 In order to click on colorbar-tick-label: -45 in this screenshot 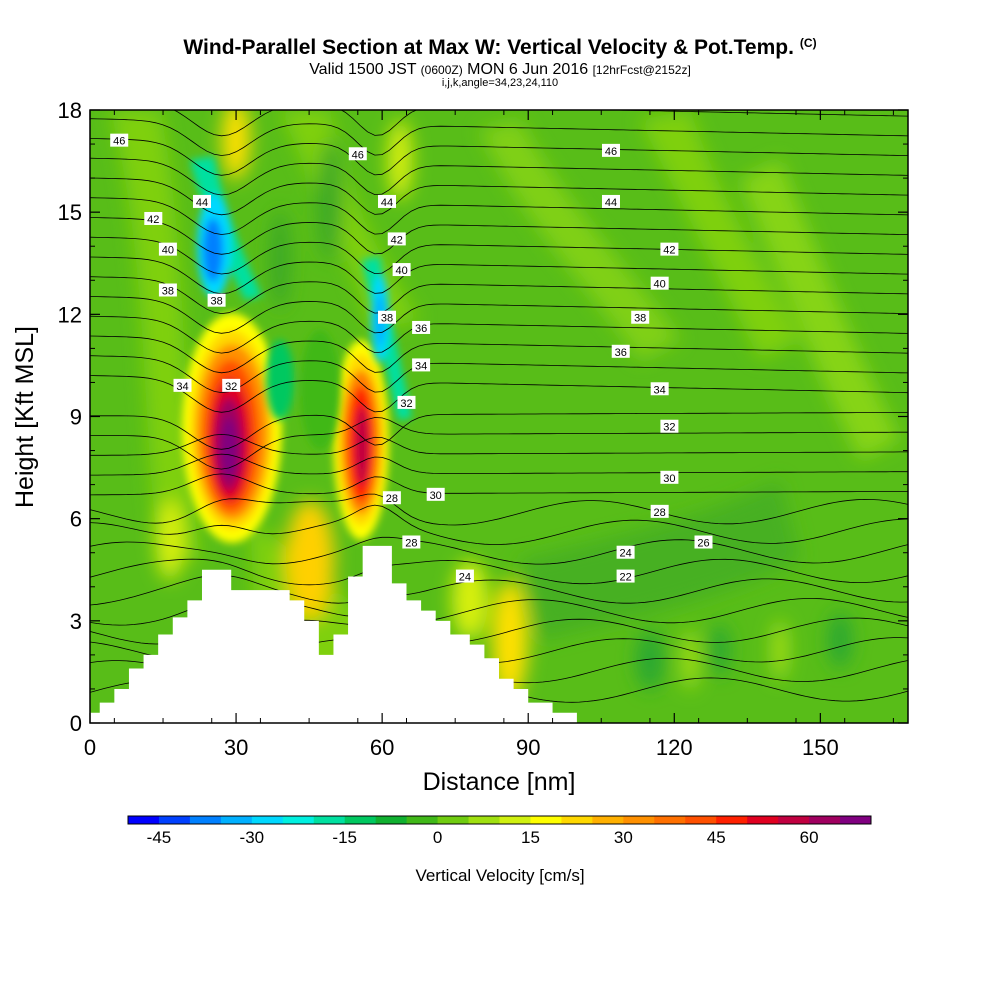, I will do `click(159, 837)`.